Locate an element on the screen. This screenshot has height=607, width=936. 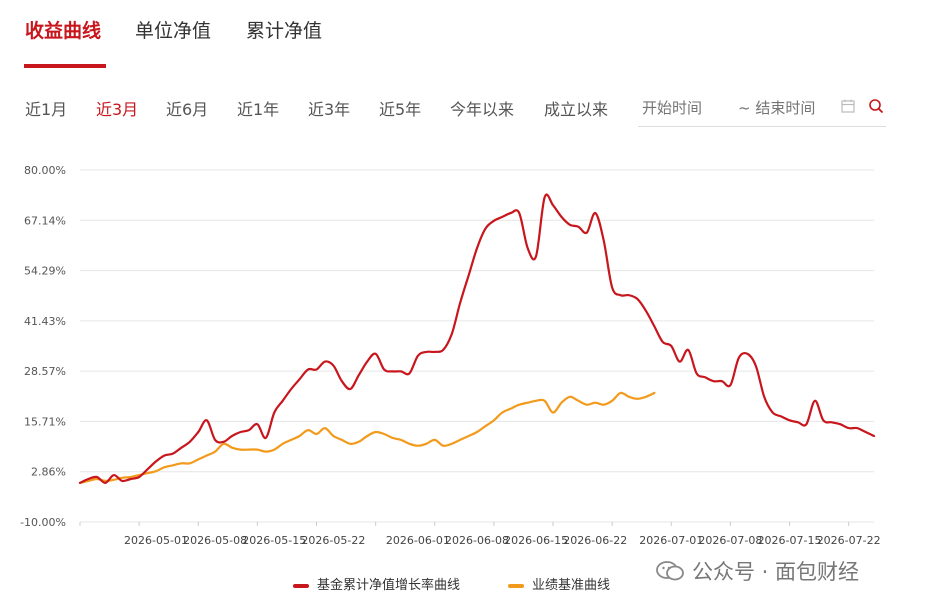
x-tick-label: 2026-06-01 is located at coordinates (418, 540).